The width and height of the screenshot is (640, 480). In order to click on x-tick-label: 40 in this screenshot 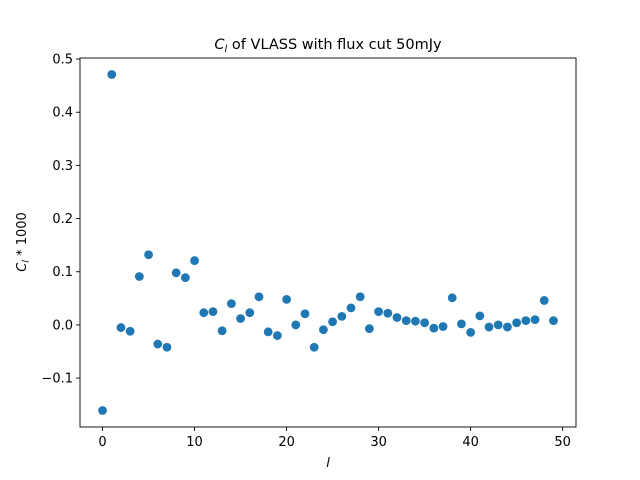, I will do `click(470, 442)`.